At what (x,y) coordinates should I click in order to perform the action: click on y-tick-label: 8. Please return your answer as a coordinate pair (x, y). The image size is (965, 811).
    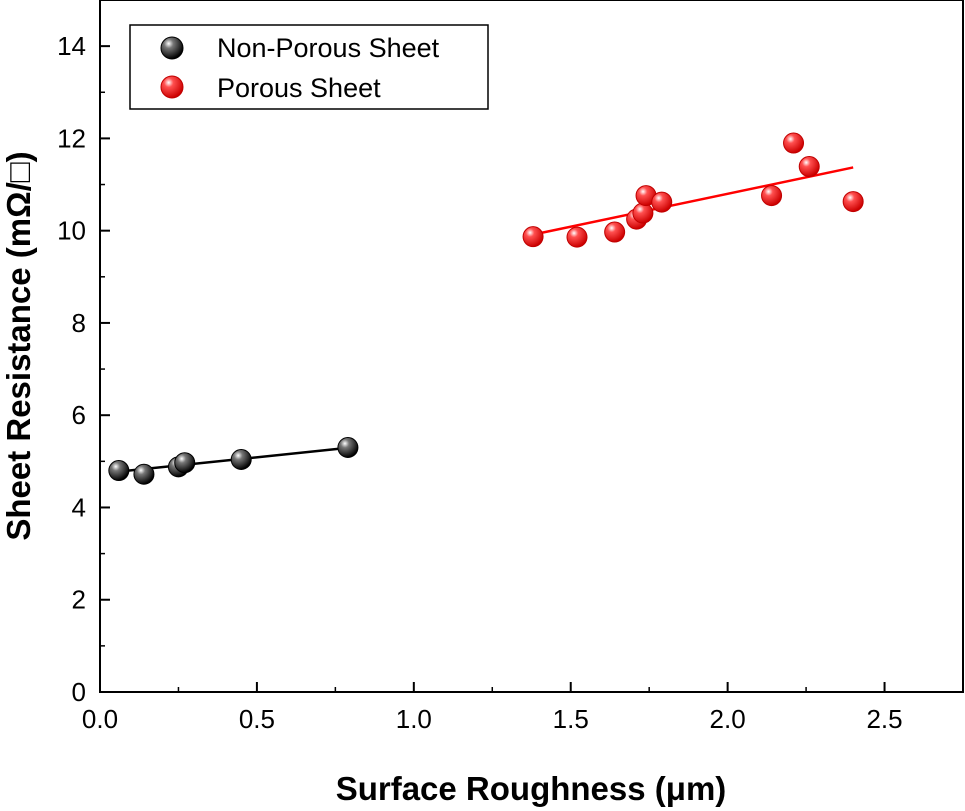
    Looking at the image, I should click on (79, 323).